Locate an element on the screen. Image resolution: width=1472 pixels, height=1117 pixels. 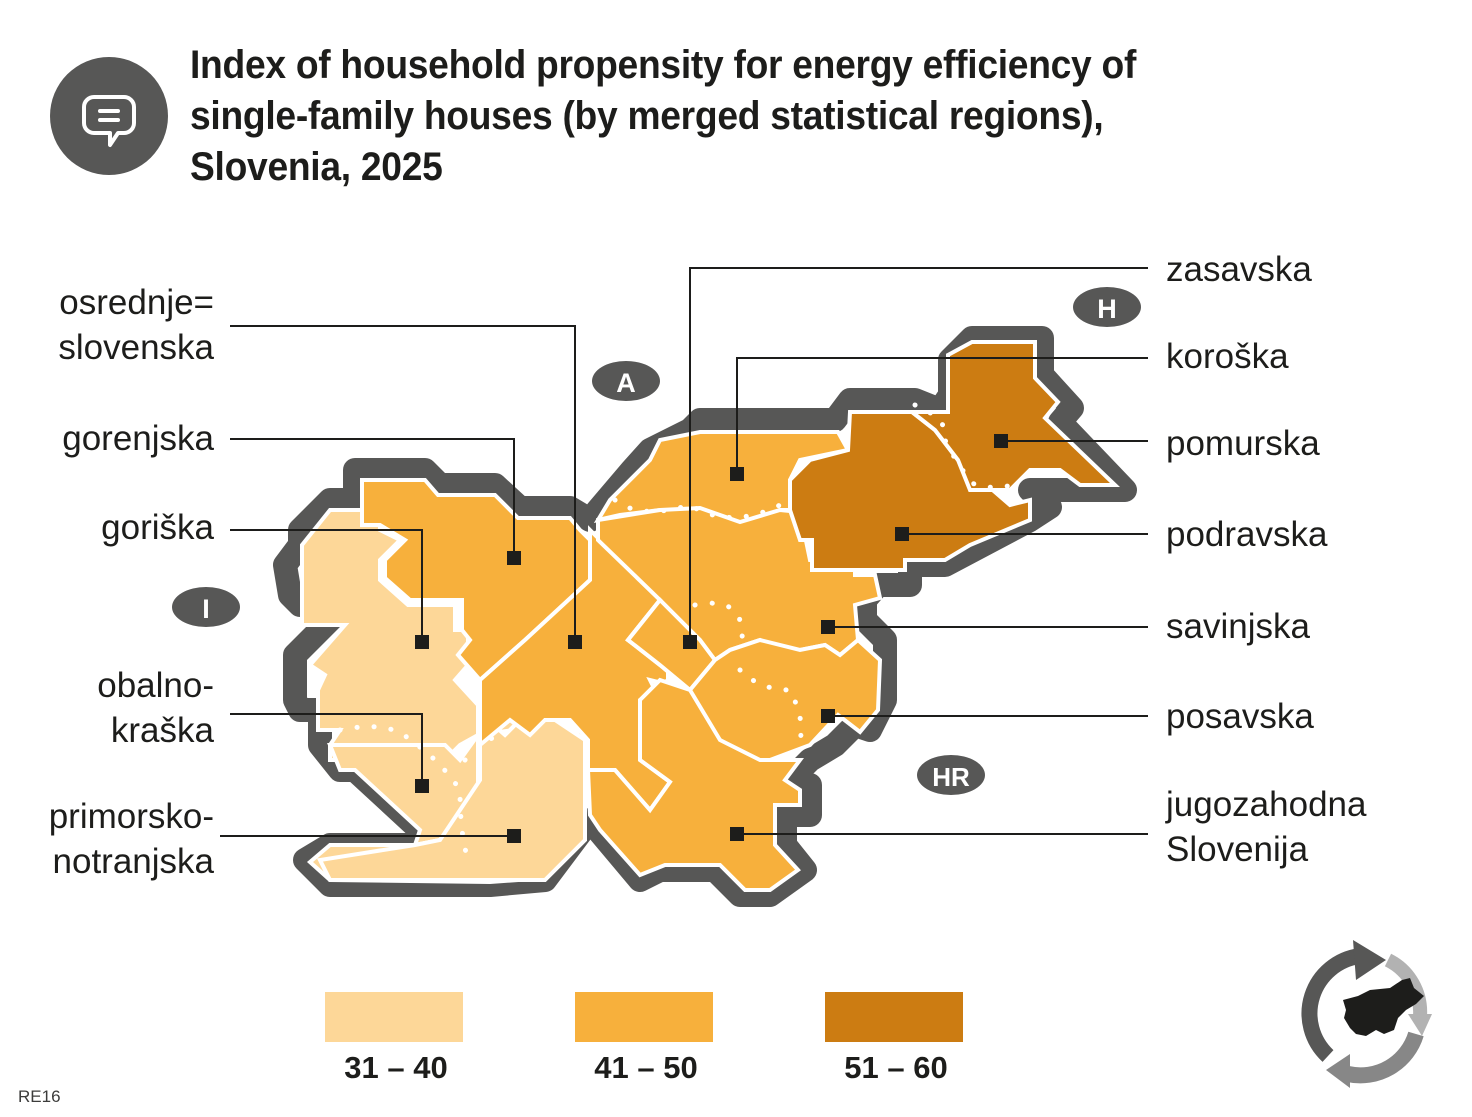
country-badge-hungary: H is located at coordinates (1107, 307).